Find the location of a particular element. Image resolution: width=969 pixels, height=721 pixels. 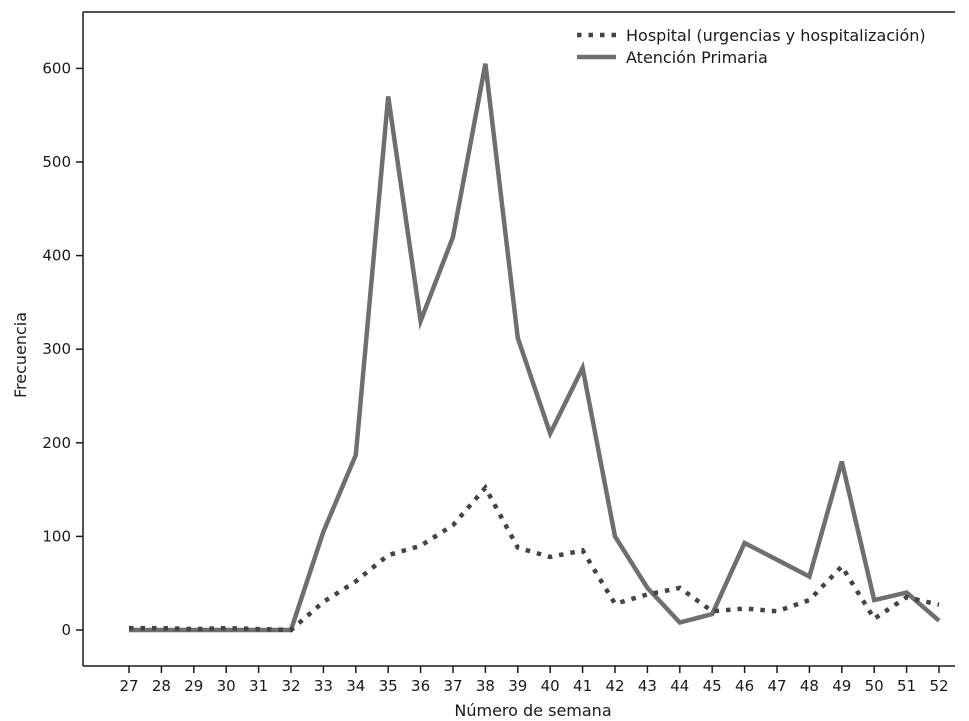

x-tick-label: 39 is located at coordinates (517, 686).